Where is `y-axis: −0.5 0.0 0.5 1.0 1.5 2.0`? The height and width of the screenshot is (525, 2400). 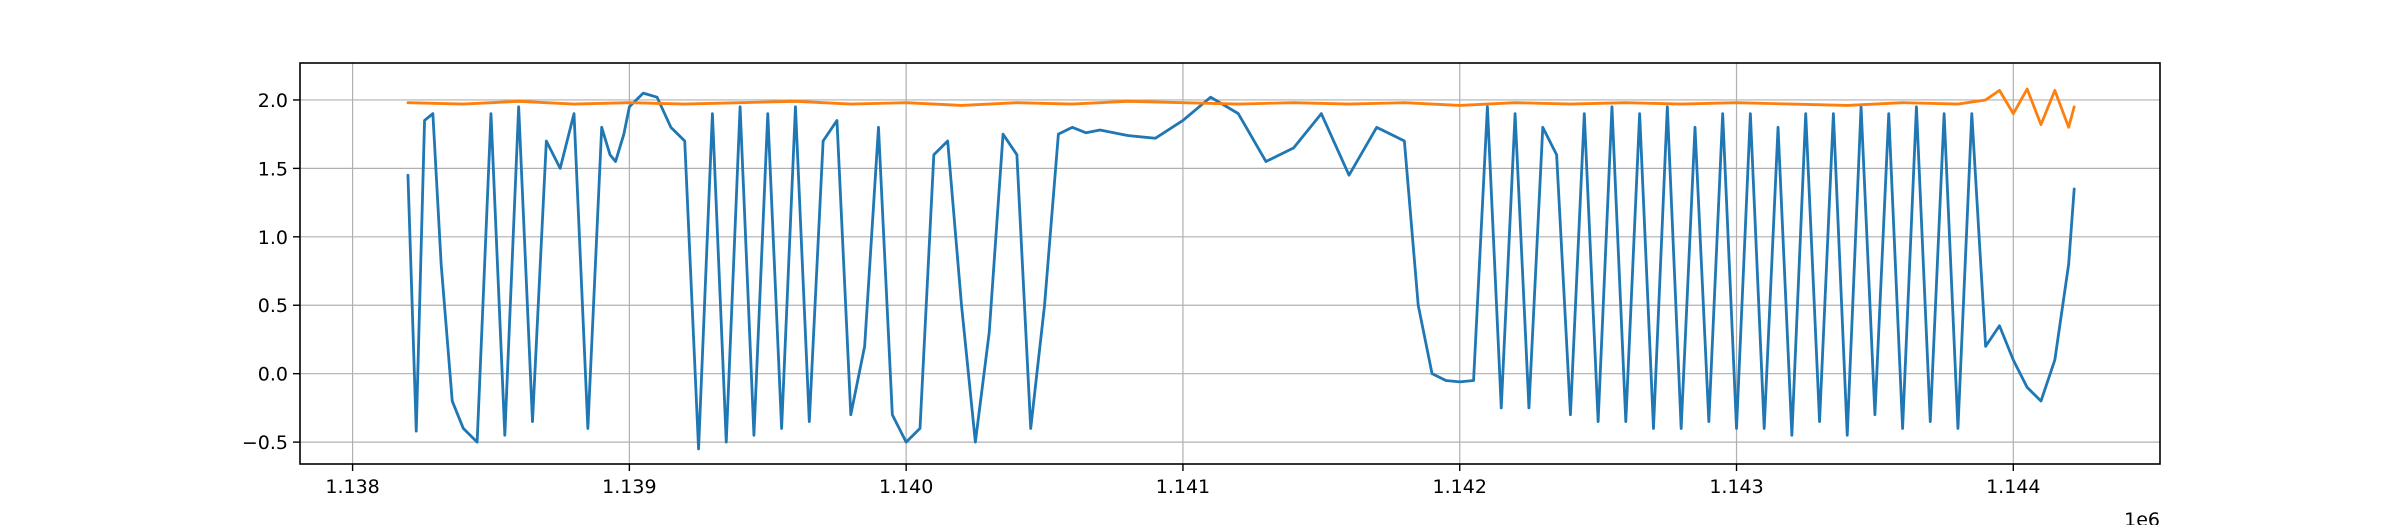
y-axis: −0.5 0.0 0.5 1.0 1.5 2.0 is located at coordinates (271, 272).